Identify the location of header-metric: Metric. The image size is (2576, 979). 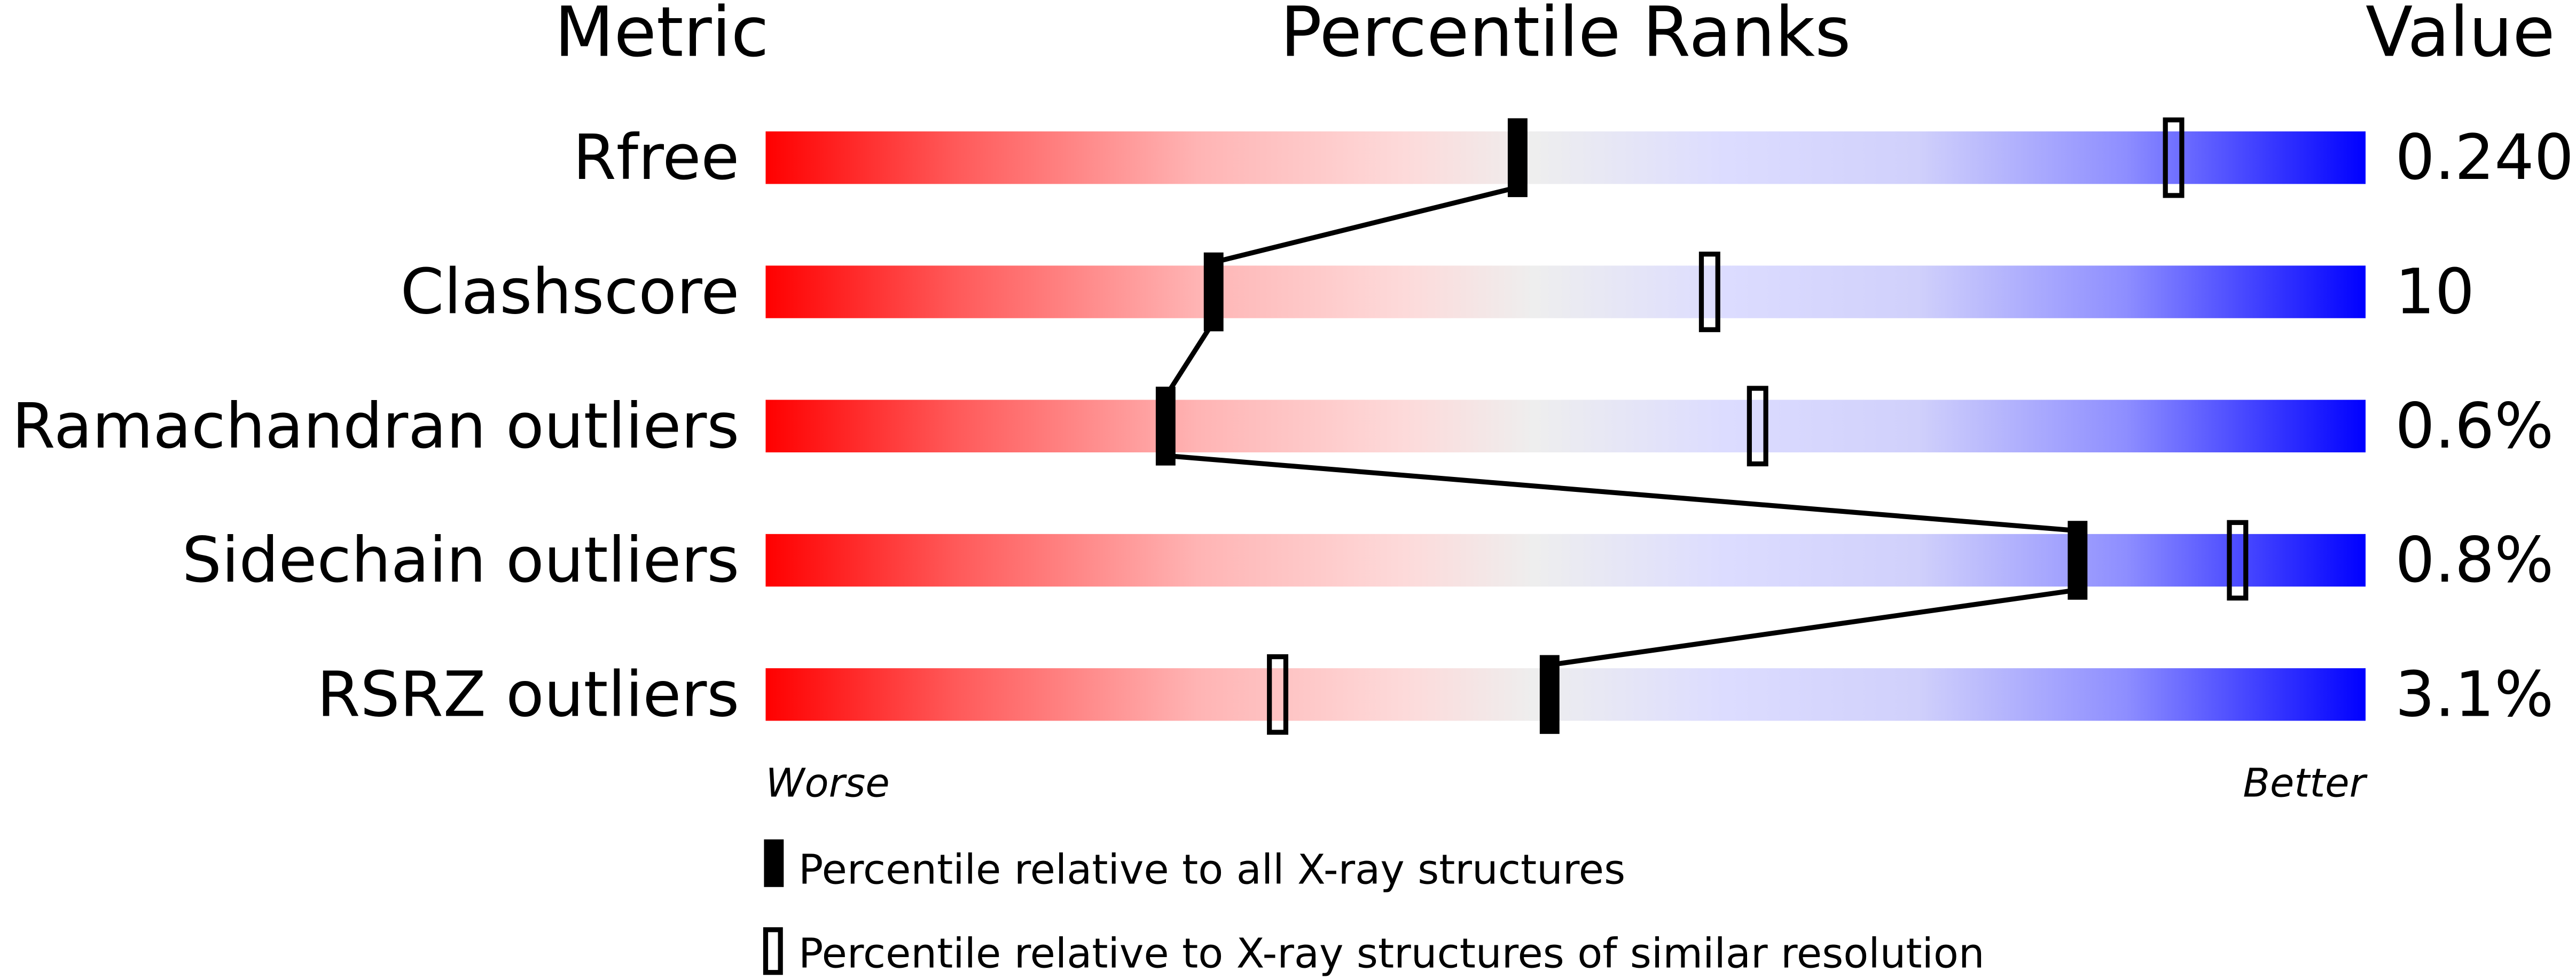
(661, 36).